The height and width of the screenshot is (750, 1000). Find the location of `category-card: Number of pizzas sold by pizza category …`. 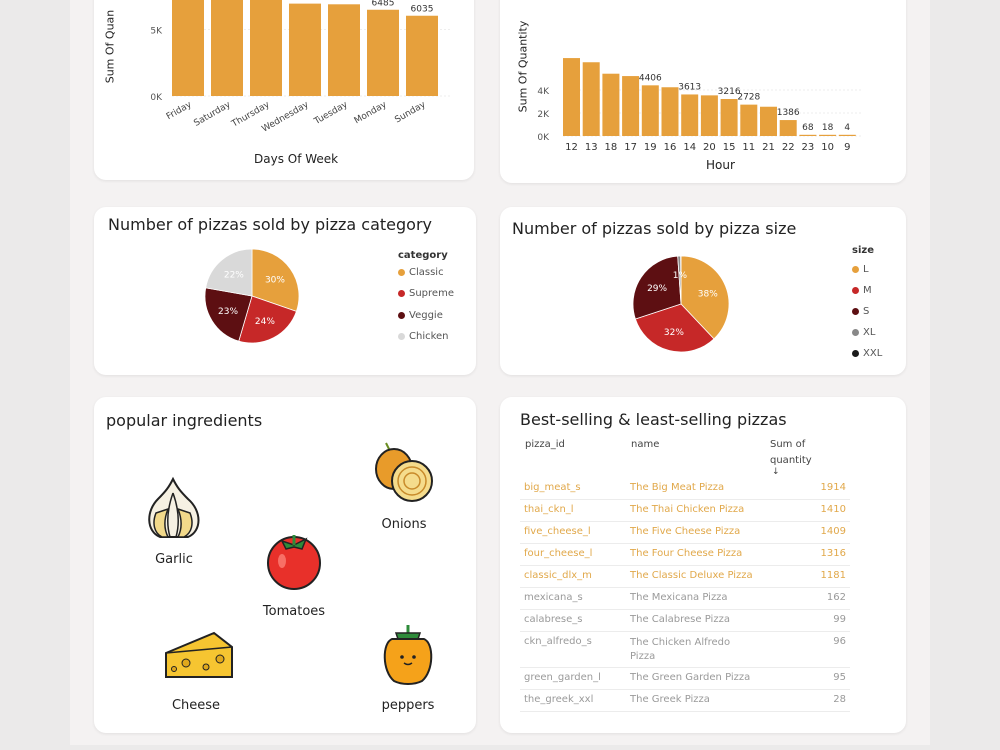

category-card: Number of pizzas sold by pizza category … is located at coordinates (285, 291).